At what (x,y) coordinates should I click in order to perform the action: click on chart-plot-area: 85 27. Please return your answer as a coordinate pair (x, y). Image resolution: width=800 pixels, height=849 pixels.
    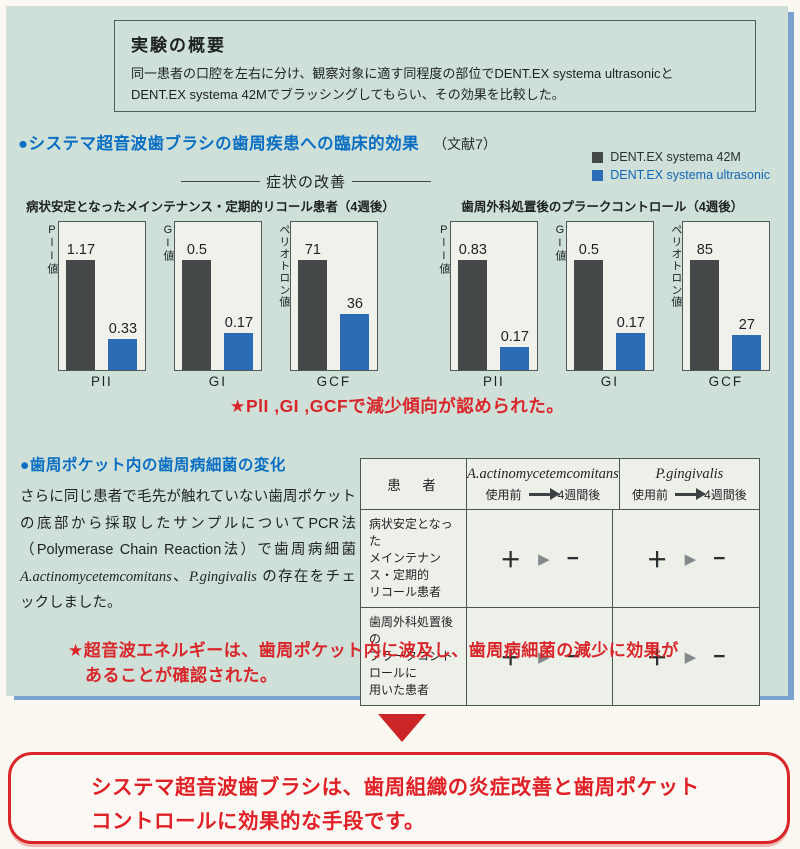
    Looking at the image, I should click on (725, 296).